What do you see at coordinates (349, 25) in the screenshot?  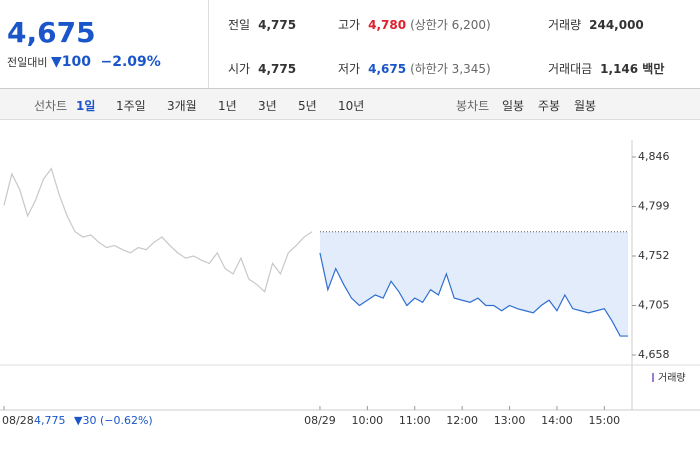 I see `stat-label: 고가` at bounding box center [349, 25].